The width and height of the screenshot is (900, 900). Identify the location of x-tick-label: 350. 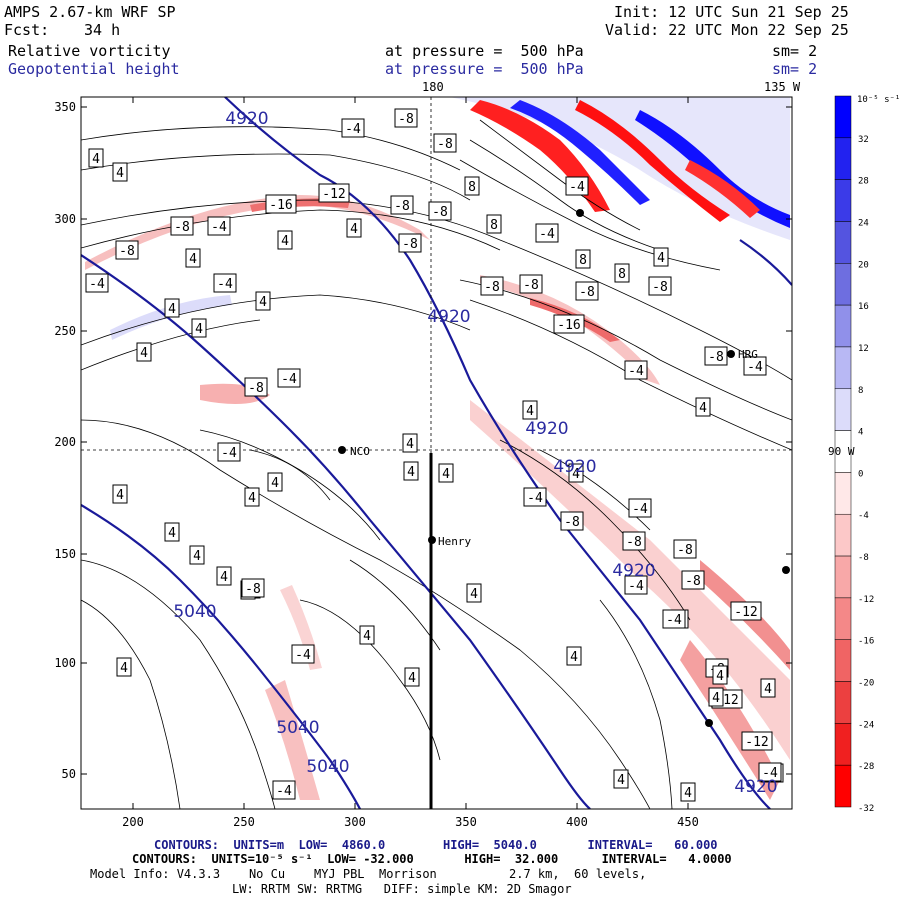
(466, 822).